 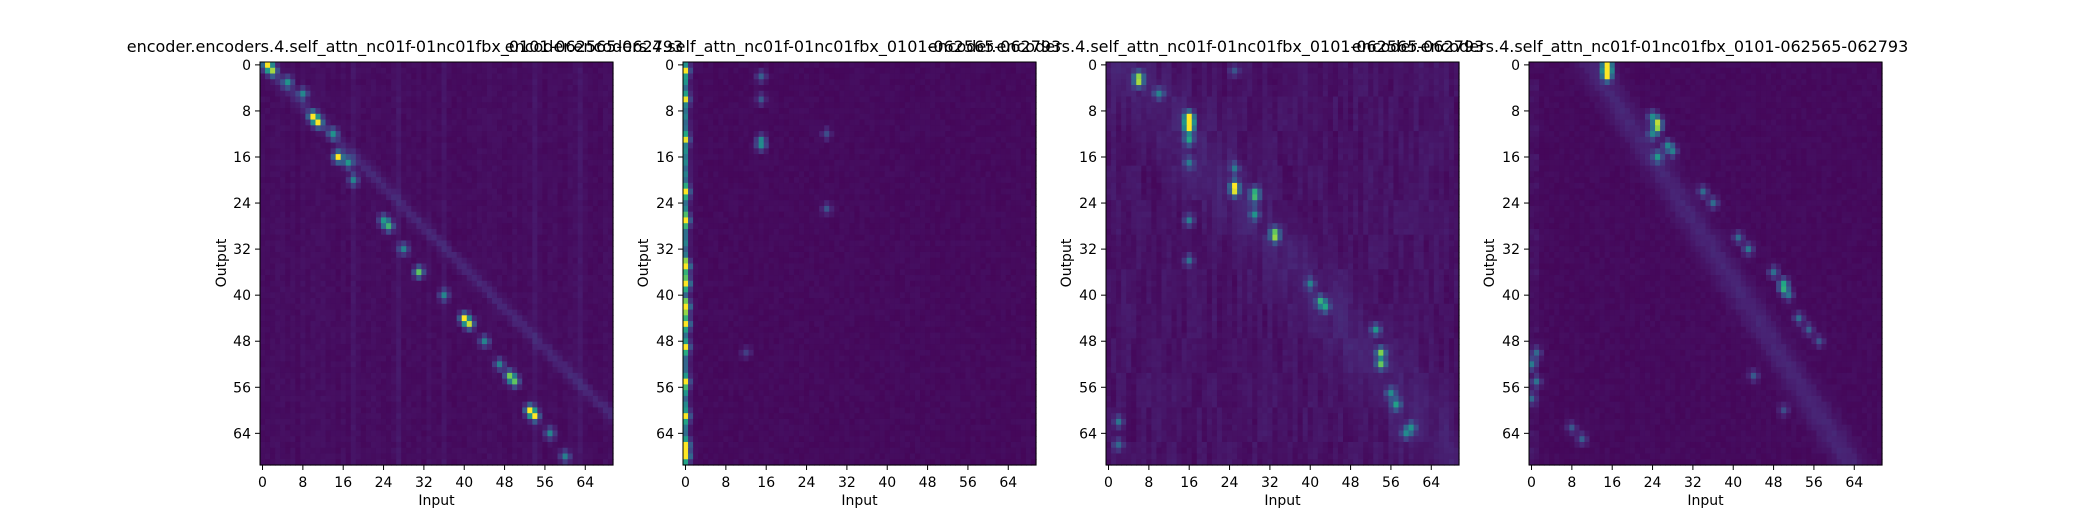 What do you see at coordinates (585, 483) in the screenshot?
I see `x-tick-label: 64` at bounding box center [585, 483].